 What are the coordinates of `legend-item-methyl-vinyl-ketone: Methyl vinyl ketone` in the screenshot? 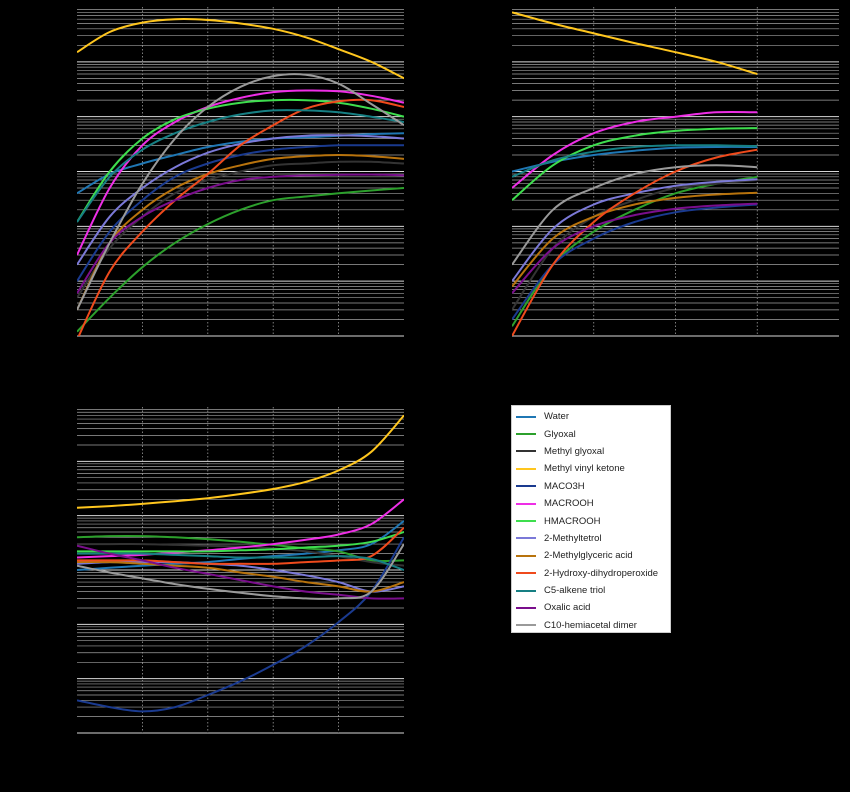 It's located at (593, 468).